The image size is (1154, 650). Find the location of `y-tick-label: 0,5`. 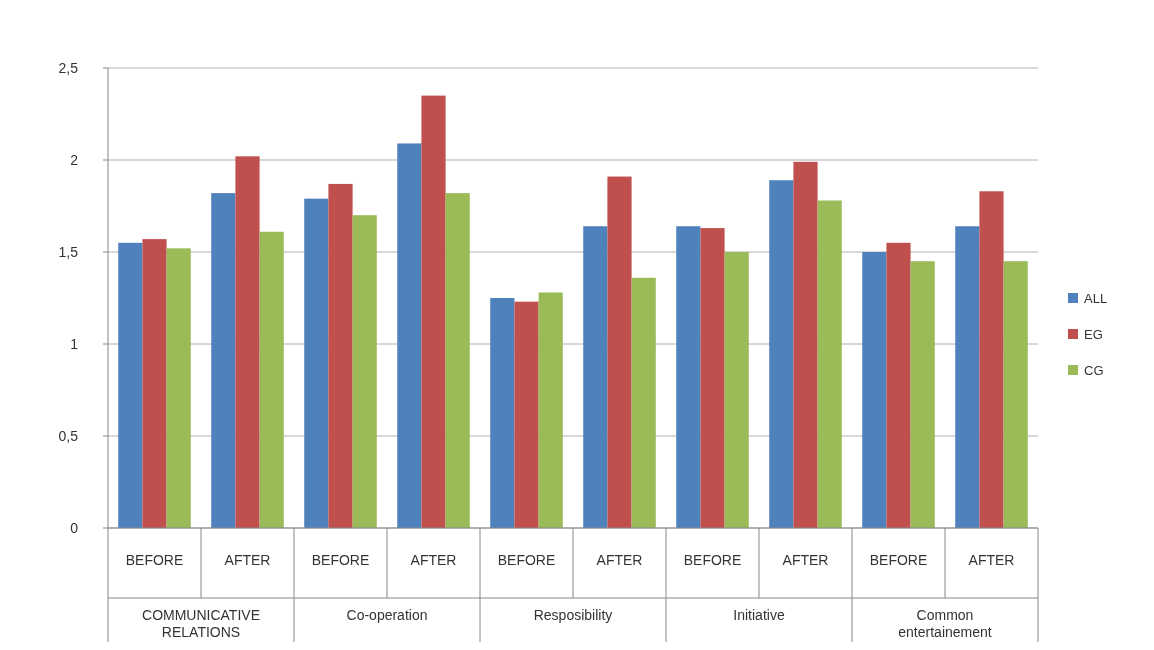

y-tick-label: 0,5 is located at coordinates (68, 435).